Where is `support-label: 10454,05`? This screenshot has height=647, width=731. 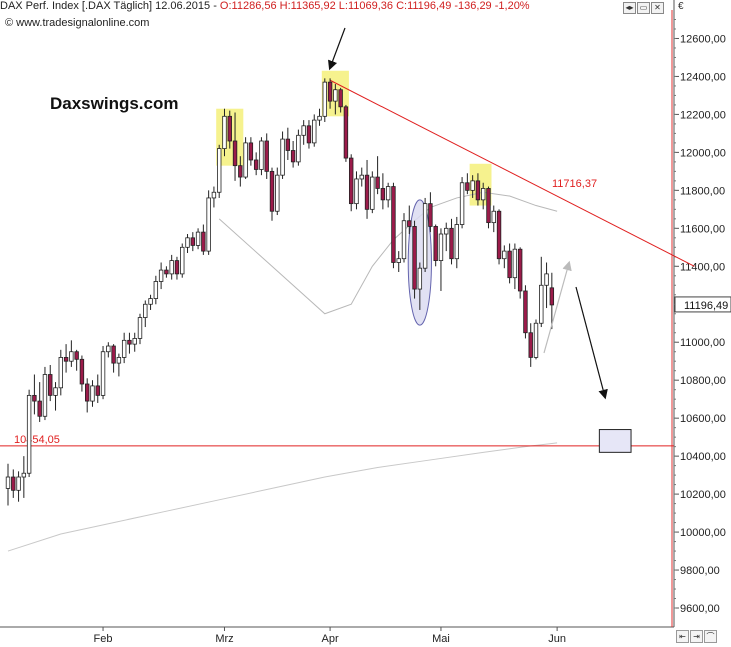 support-label: 10454,05 is located at coordinates (37, 440).